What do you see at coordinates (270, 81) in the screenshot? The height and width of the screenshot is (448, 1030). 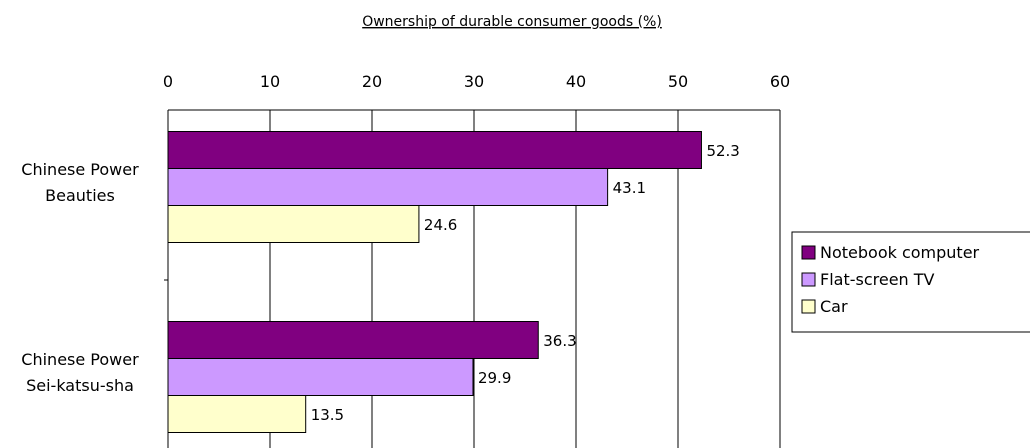 I see `x-tick-label: 10` at bounding box center [270, 81].